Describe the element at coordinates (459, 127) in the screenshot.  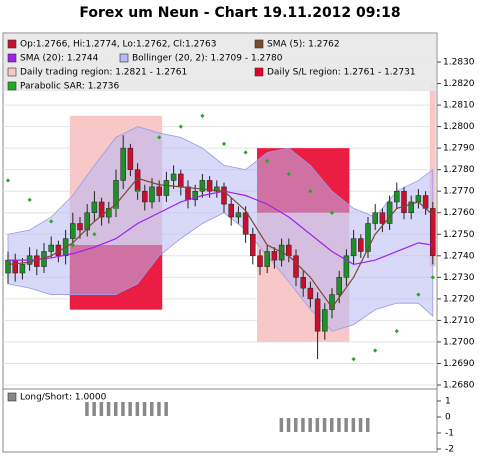
I see `y-tick-label: 1.2800` at that location.